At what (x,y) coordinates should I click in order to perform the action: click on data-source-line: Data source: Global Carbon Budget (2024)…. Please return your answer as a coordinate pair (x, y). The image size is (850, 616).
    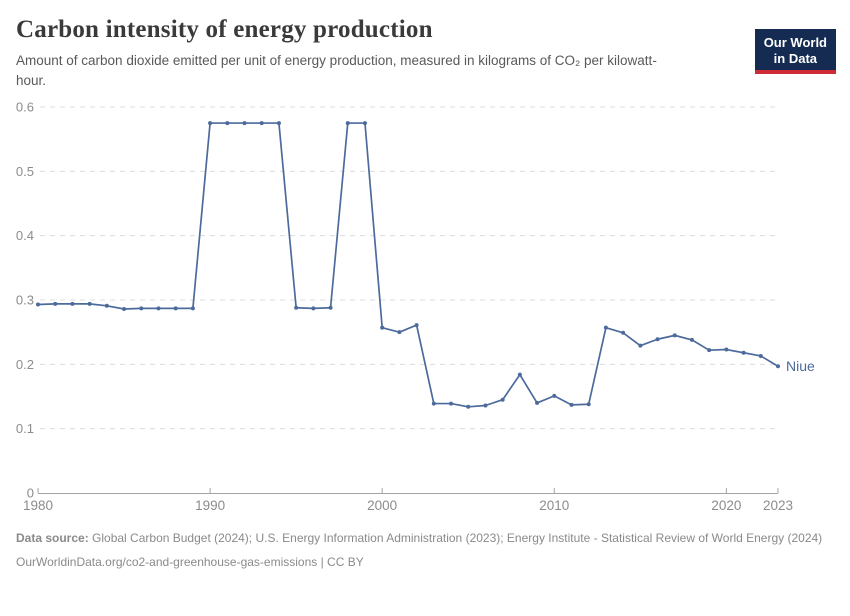
    Looking at the image, I should click on (425, 538).